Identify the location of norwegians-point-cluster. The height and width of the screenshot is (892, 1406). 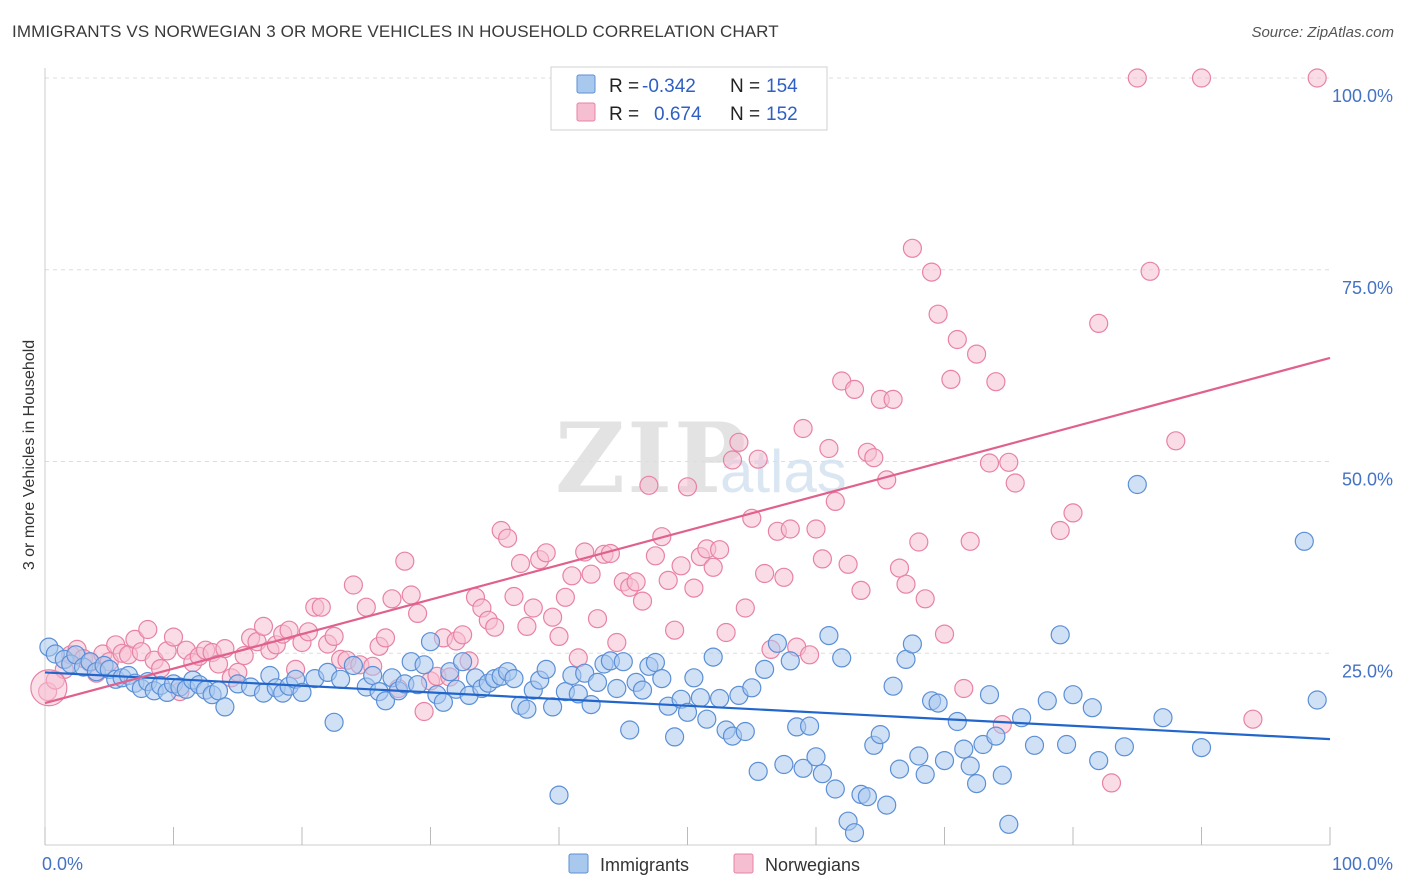
(49, 688).